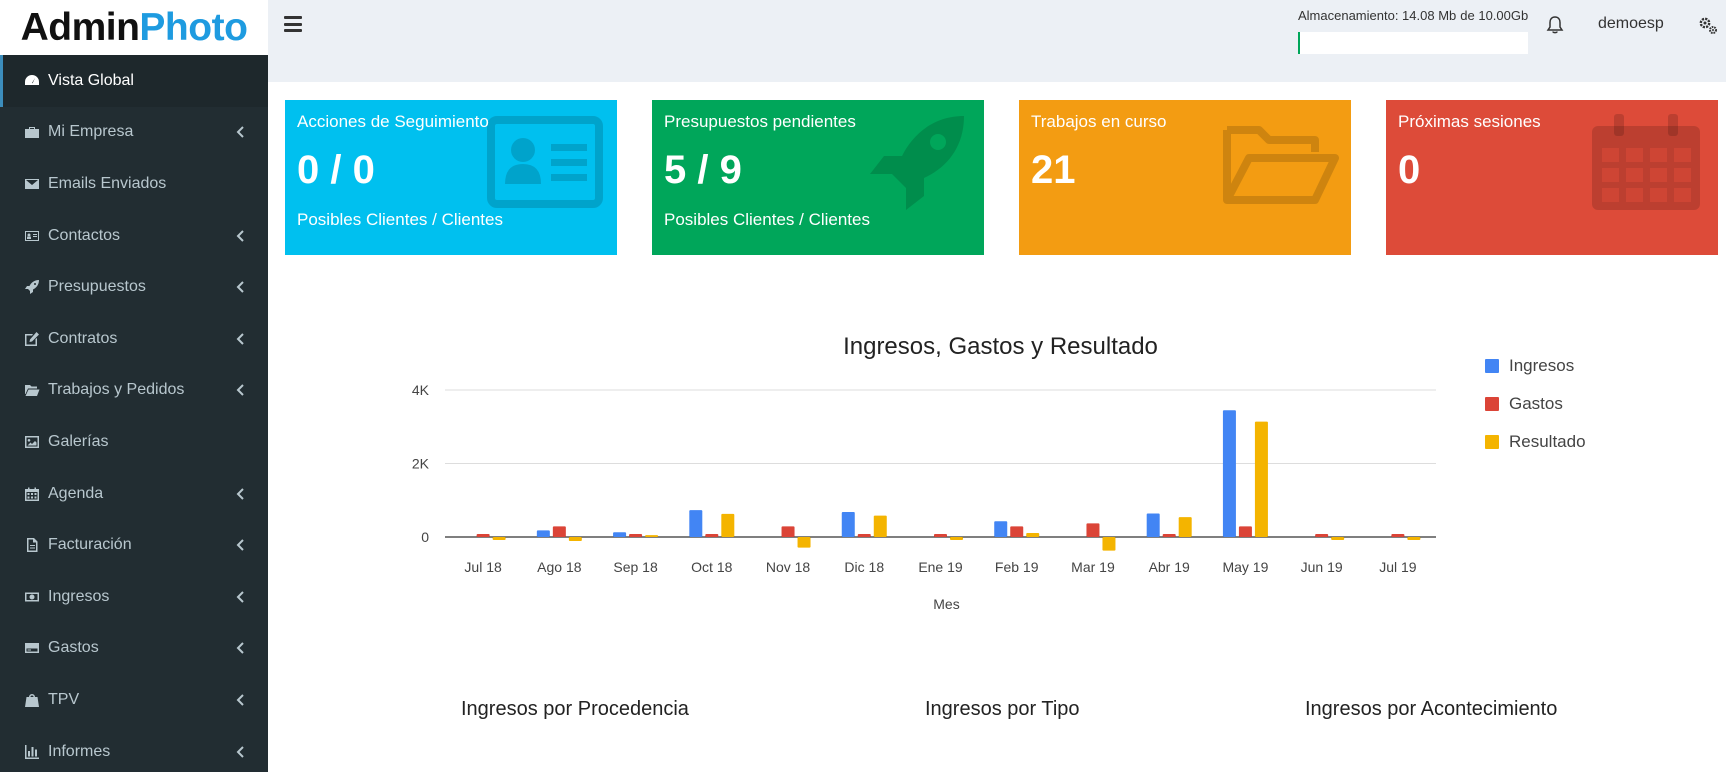 Image resolution: width=1726 pixels, height=772 pixels. I want to click on box-title: Presupuestos pendientes, so click(760, 121).